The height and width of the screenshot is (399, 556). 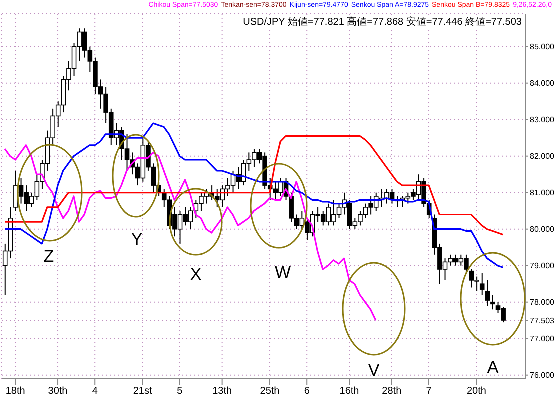 I want to click on annotation: A, so click(x=493, y=367).